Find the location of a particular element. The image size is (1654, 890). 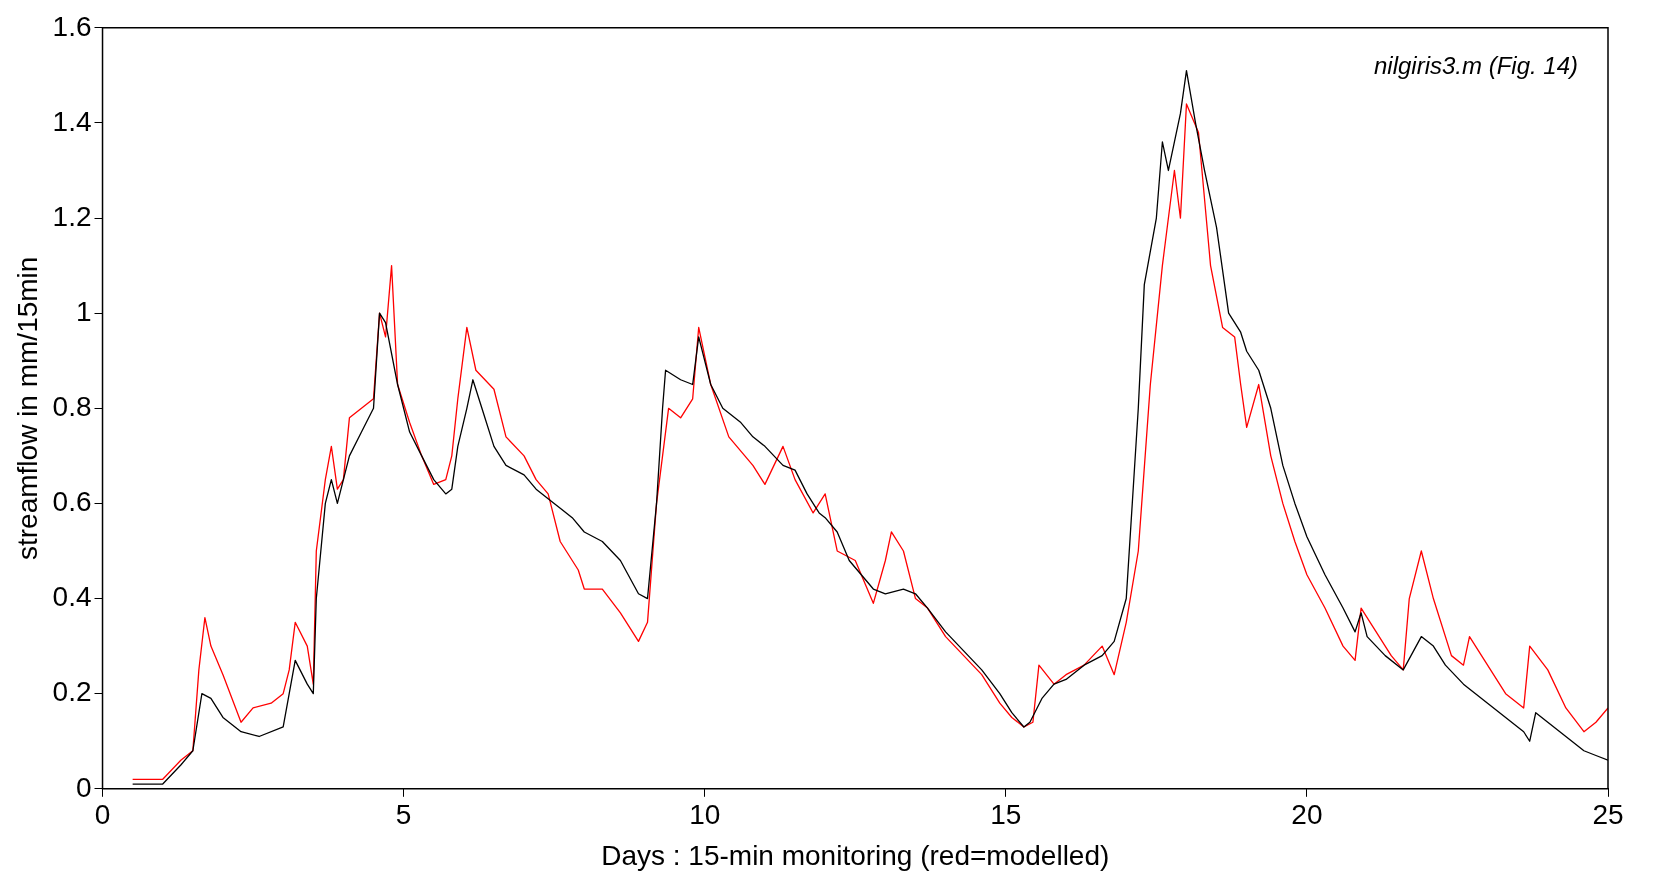

y-tick-label: 0 is located at coordinates (83, 787).